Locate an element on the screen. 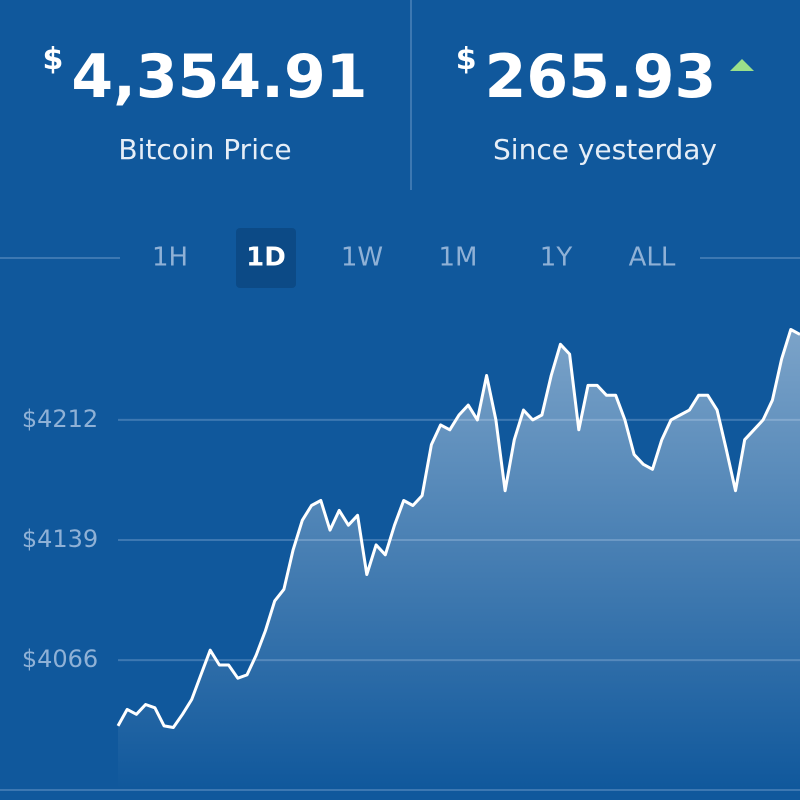 The width and height of the screenshot is (800, 800). up-arrow is located at coordinates (742, 65).